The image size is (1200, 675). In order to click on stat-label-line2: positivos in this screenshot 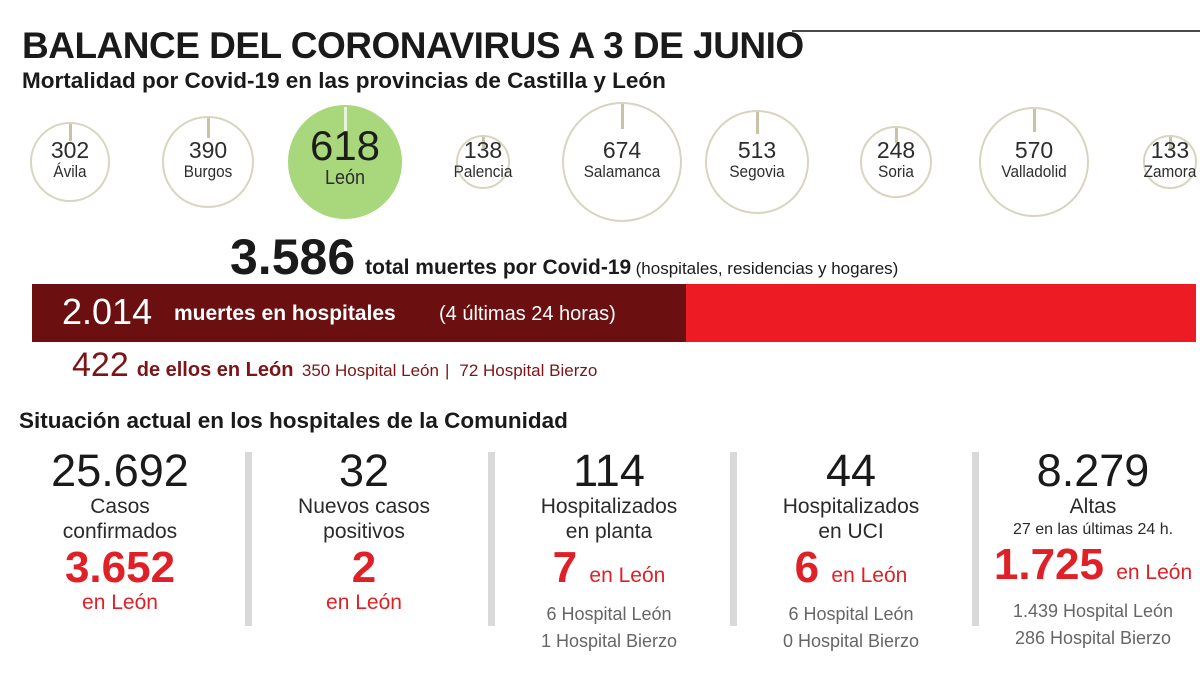, I will do `click(364, 531)`.